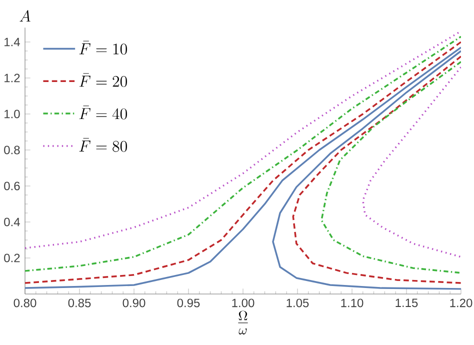 The width and height of the screenshot is (474, 345). I want to click on legend-label: $\bar{F} = 10$, so click(103, 47).